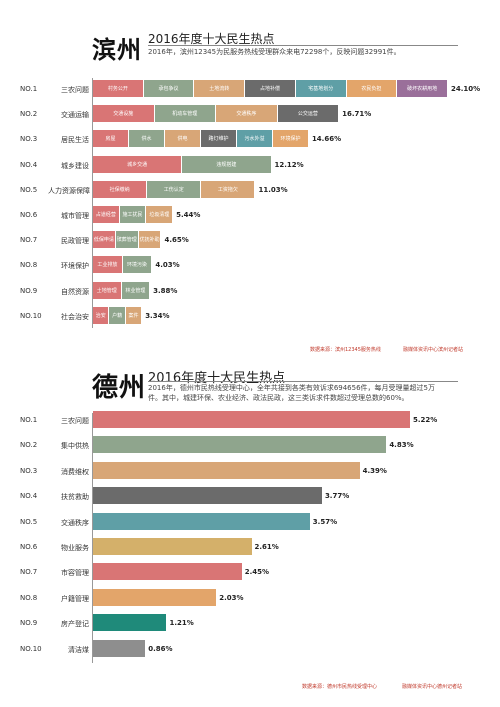  Describe the element at coordinates (220, 88) in the screenshot. I see `bar-segment: 土地流转` at that location.